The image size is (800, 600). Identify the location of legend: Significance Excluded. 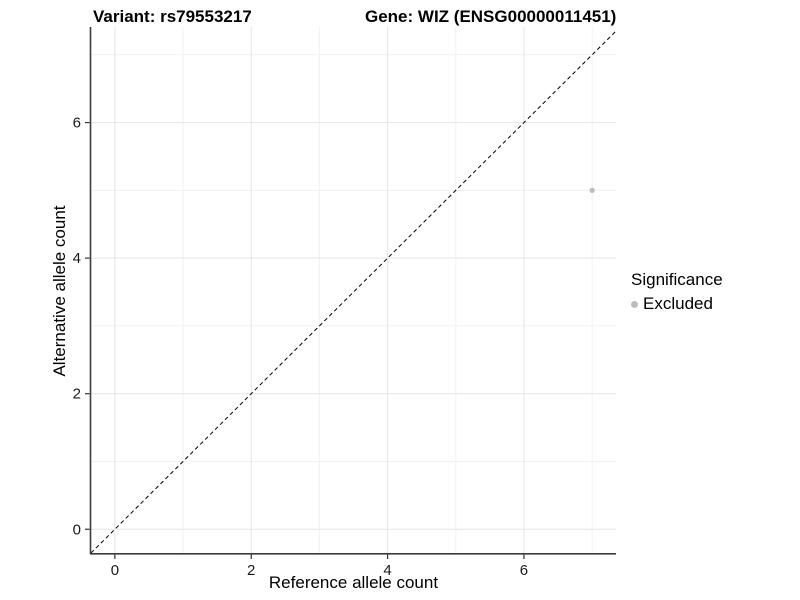
(677, 292).